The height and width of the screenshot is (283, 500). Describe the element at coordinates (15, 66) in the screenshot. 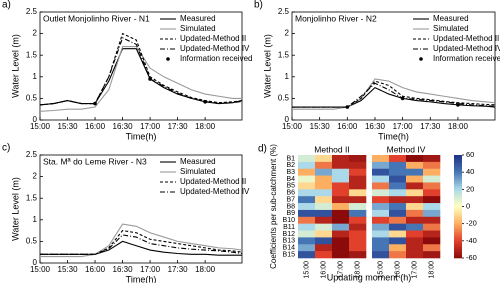

I see `y-axis-label: Water Level (m)` at that location.